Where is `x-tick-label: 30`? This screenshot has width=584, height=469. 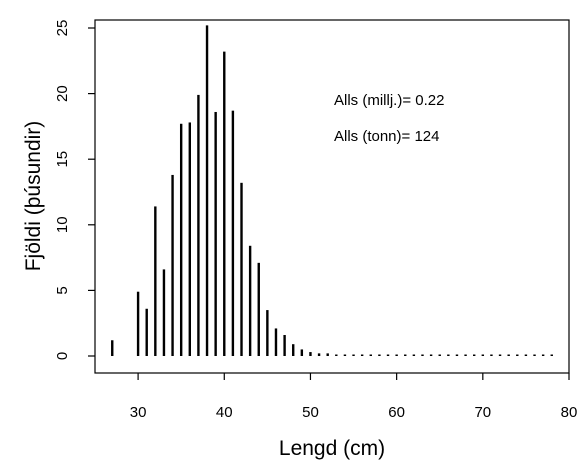 x-tick-label: 30 is located at coordinates (138, 412).